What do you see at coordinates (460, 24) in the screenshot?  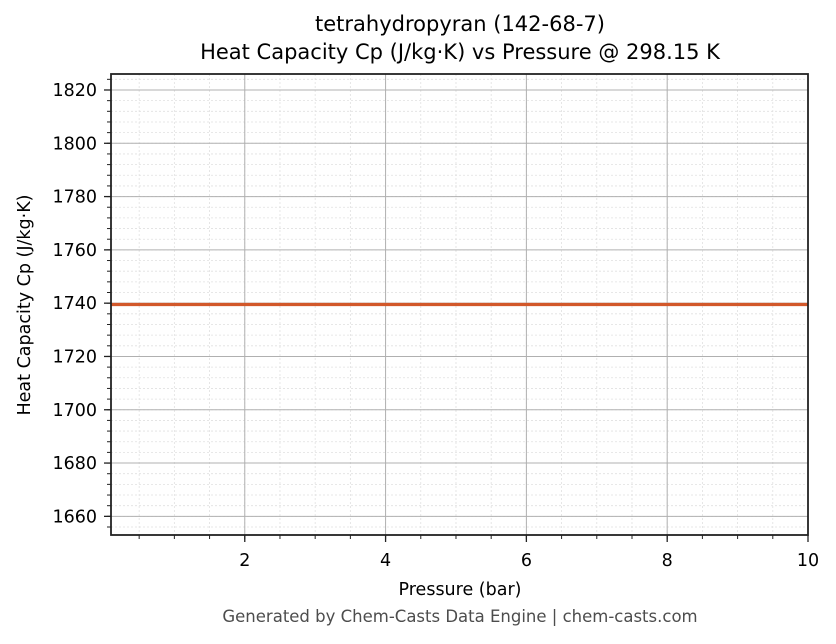 I see `chart-title-line1: tetrahydropyran (142-68-7)` at bounding box center [460, 24].